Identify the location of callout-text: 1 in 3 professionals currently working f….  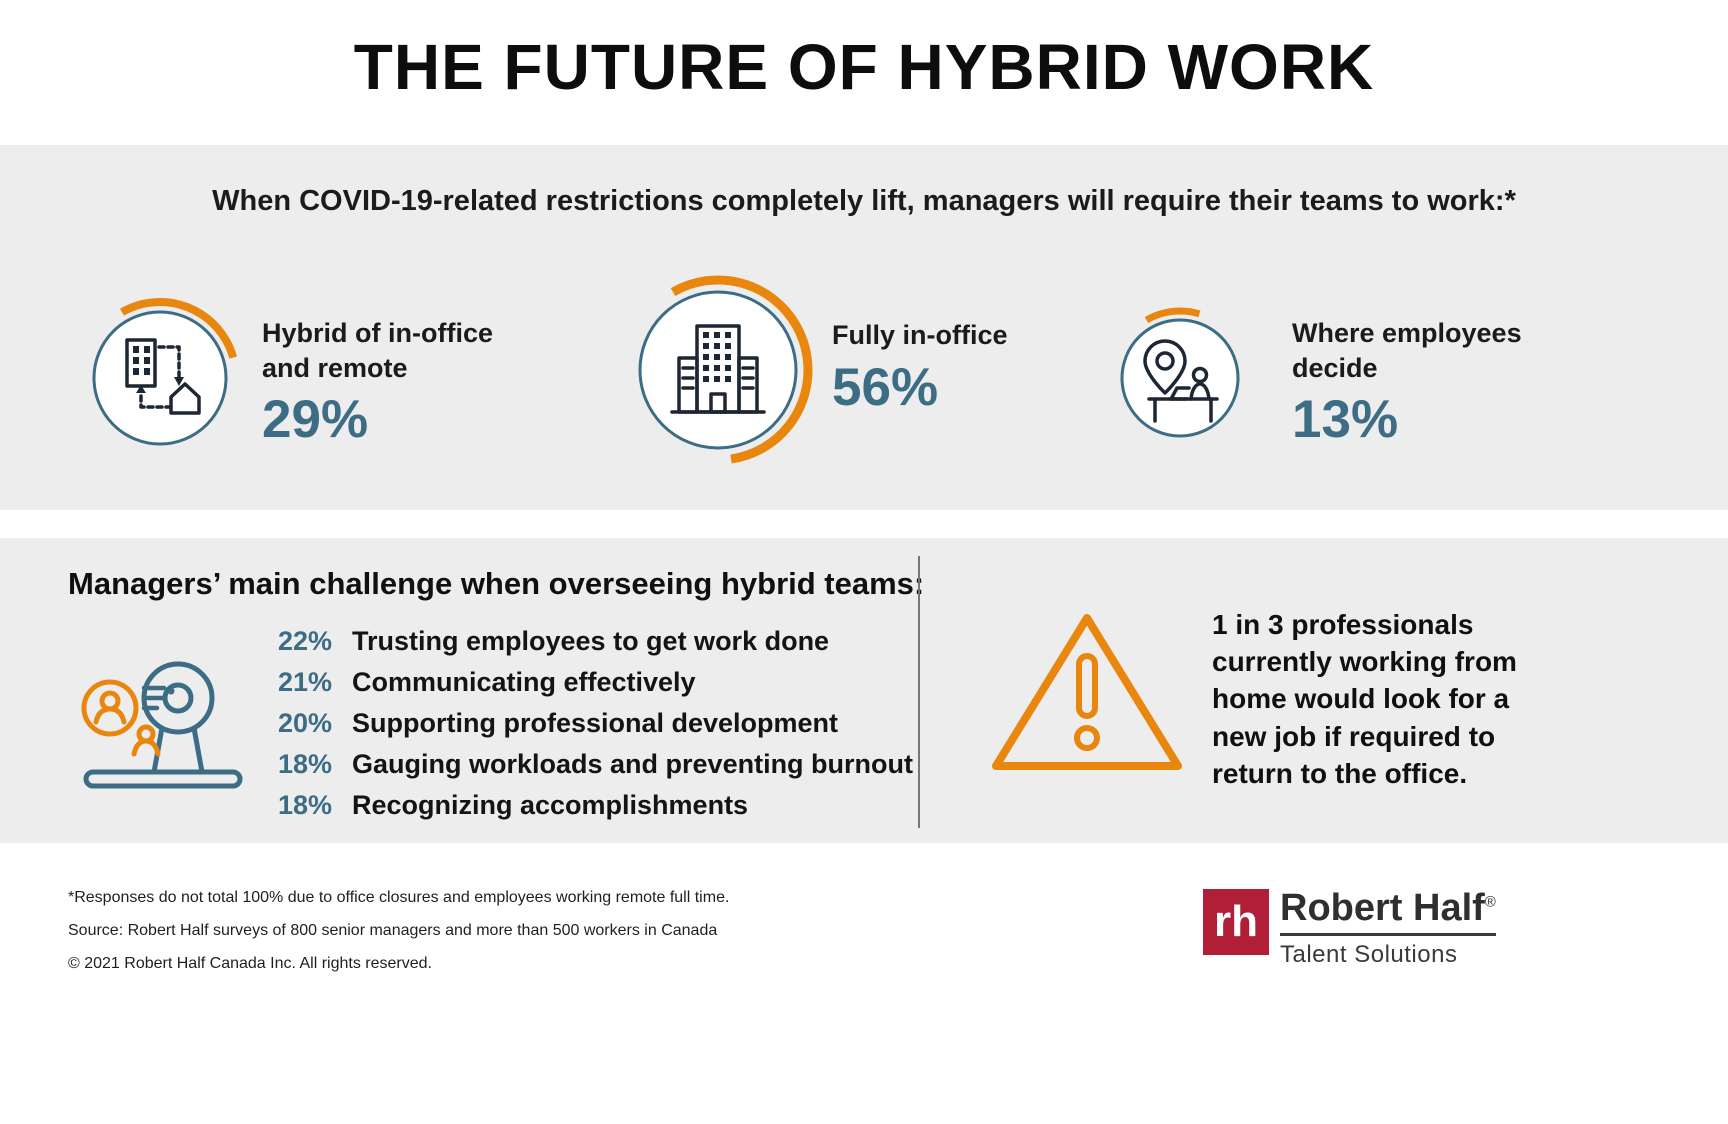
(1364, 699).